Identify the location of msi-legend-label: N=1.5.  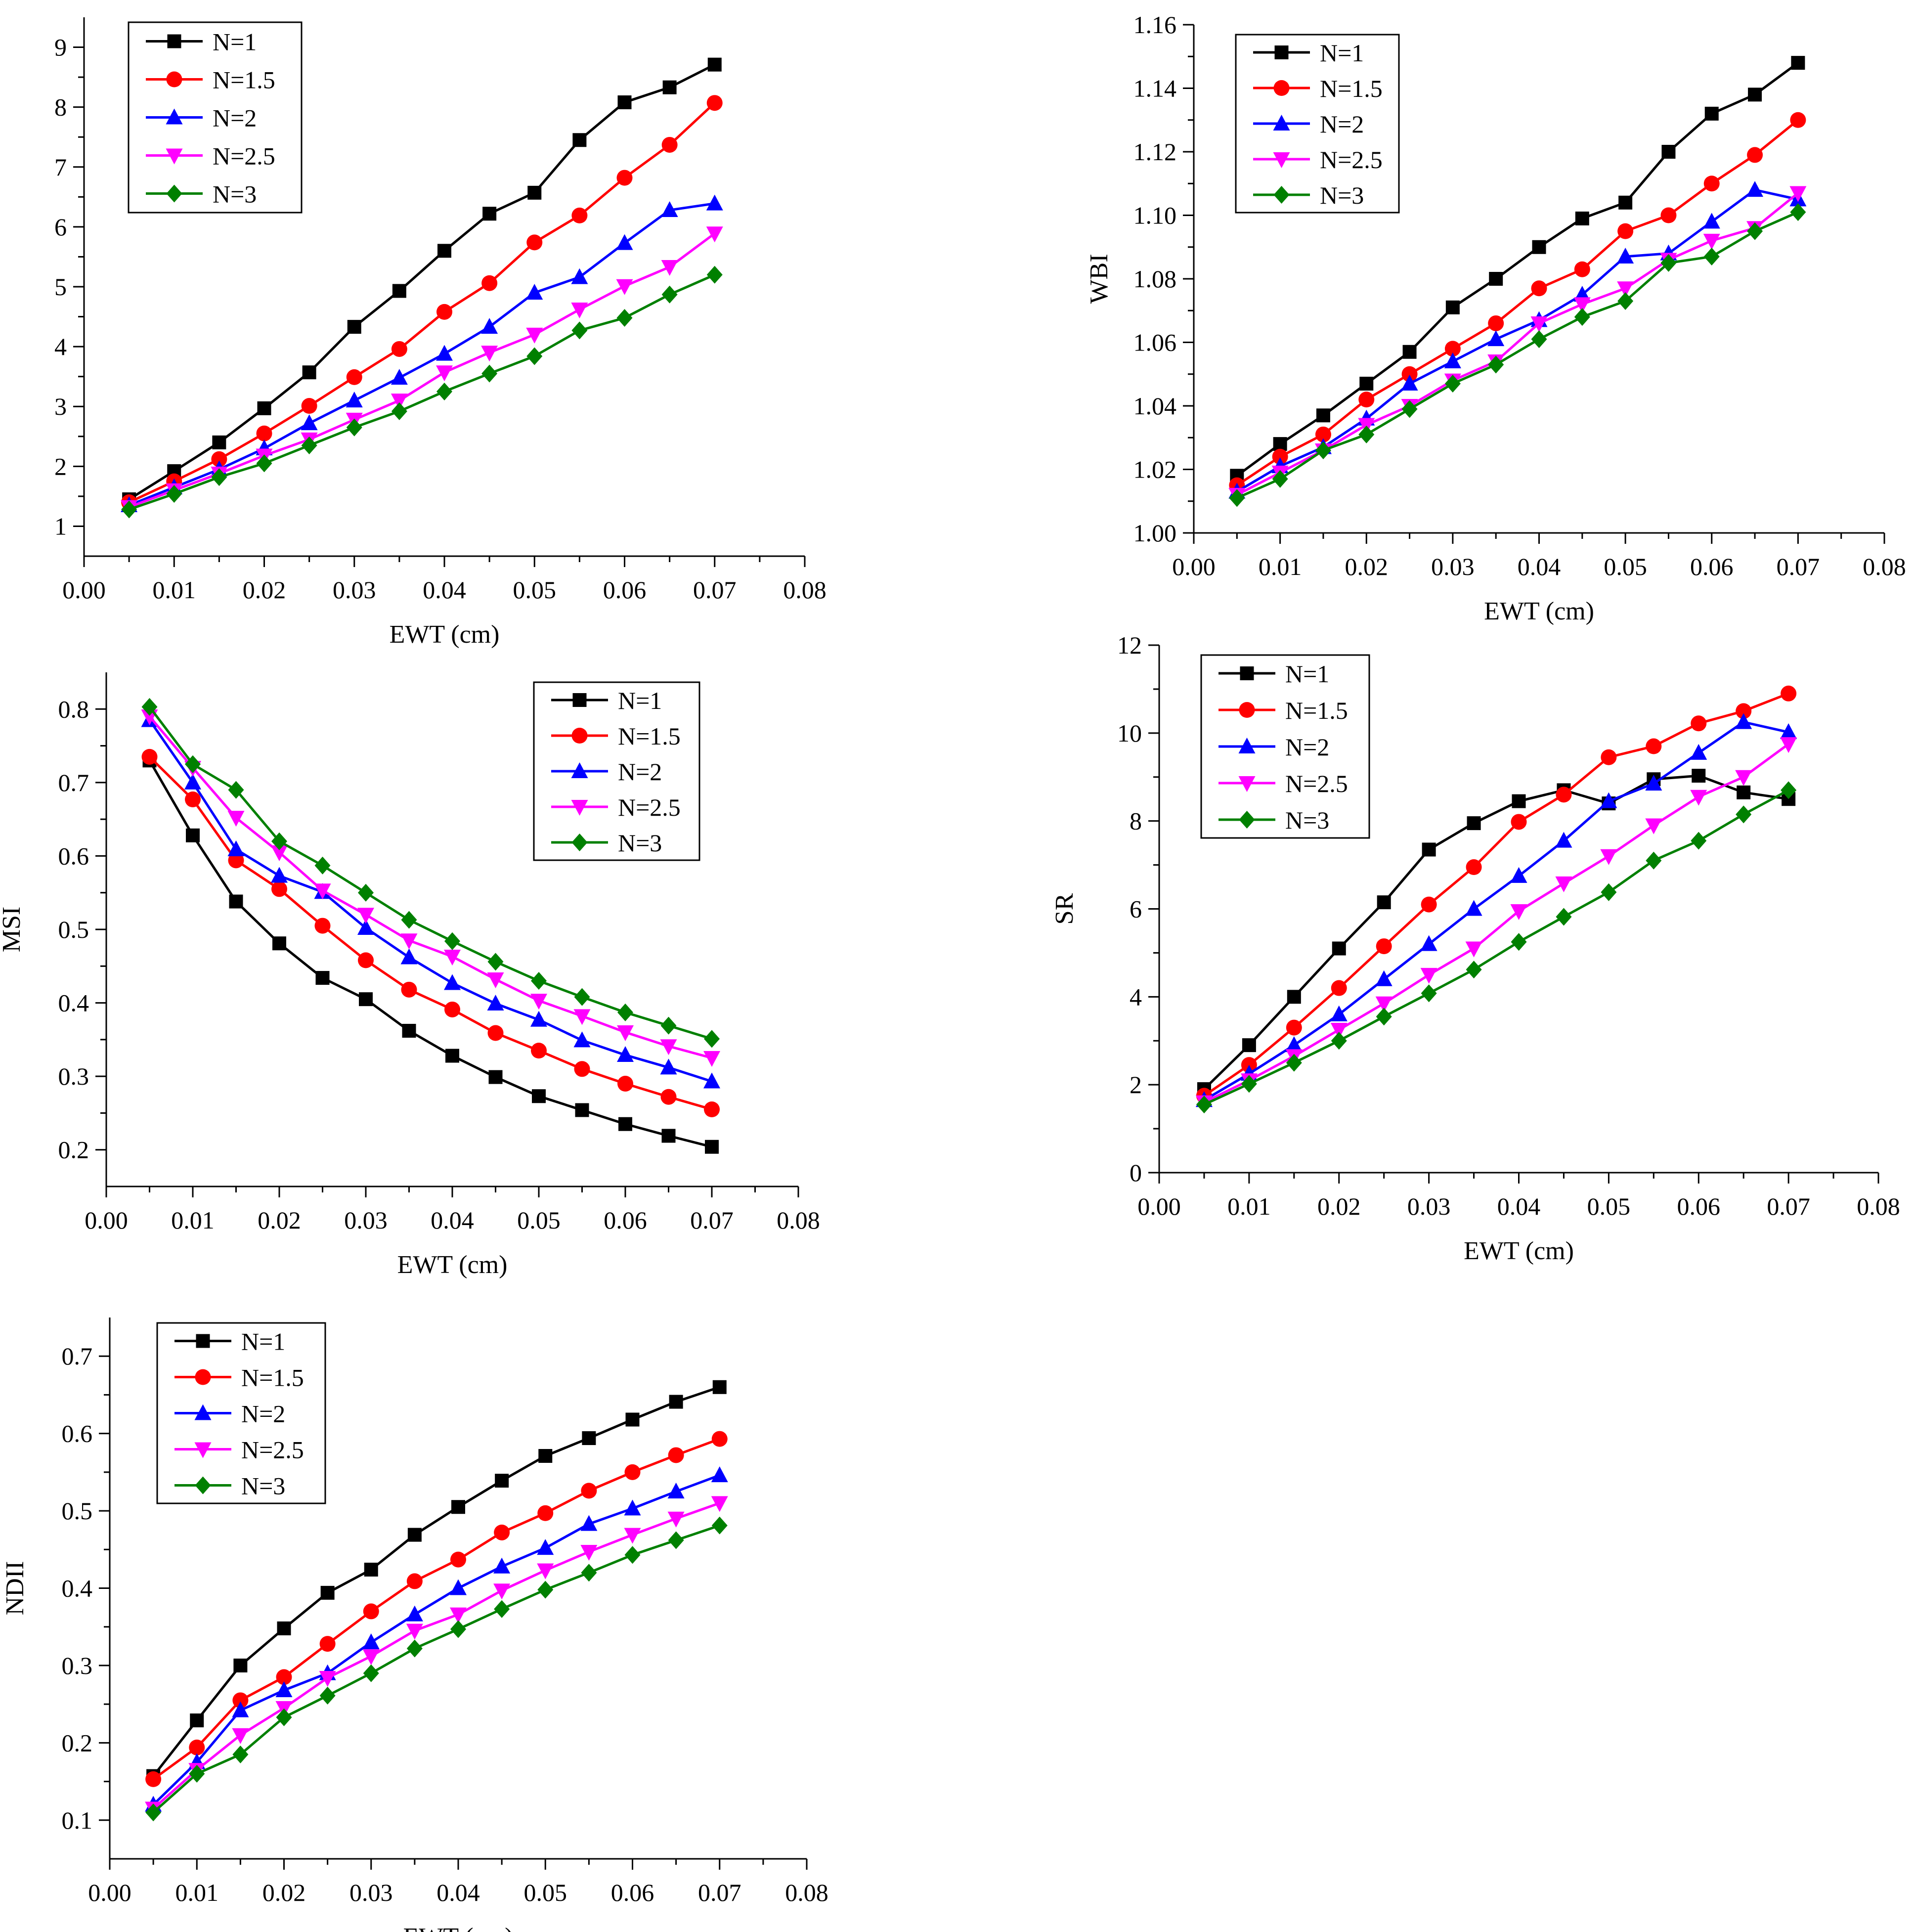
(649, 736).